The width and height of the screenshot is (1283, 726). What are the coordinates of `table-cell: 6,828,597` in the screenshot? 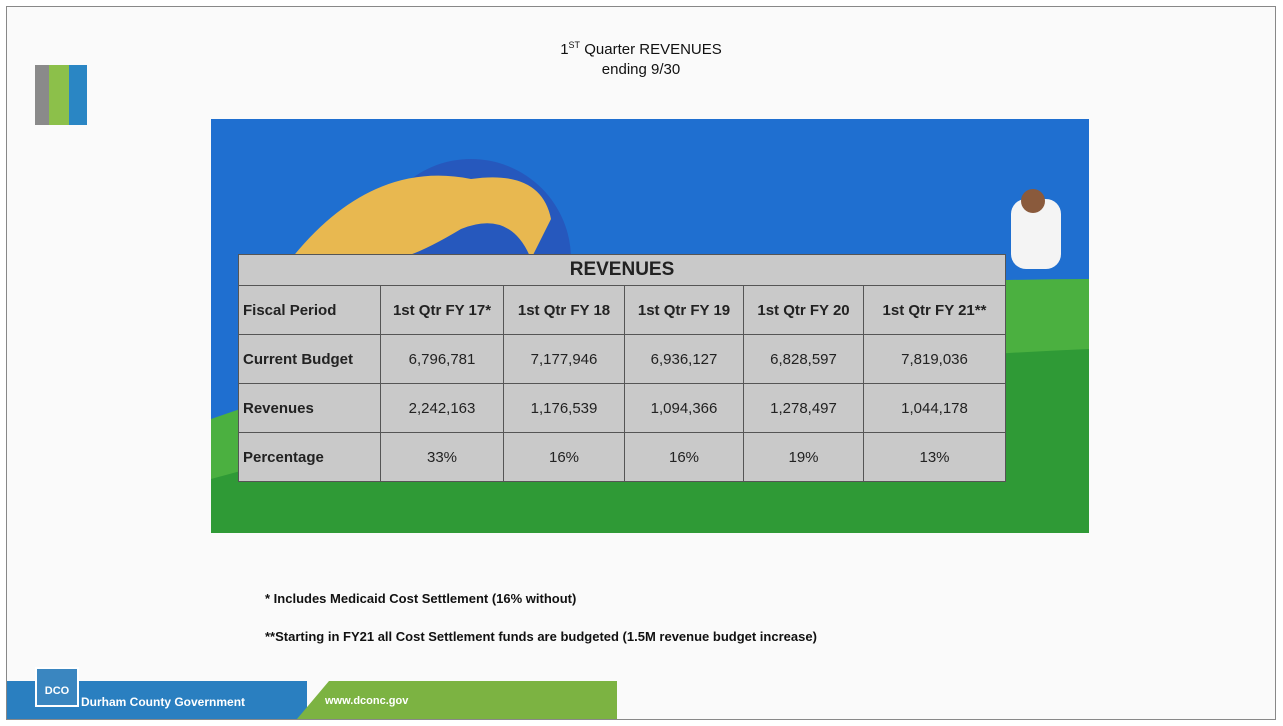 It's located at (803, 359).